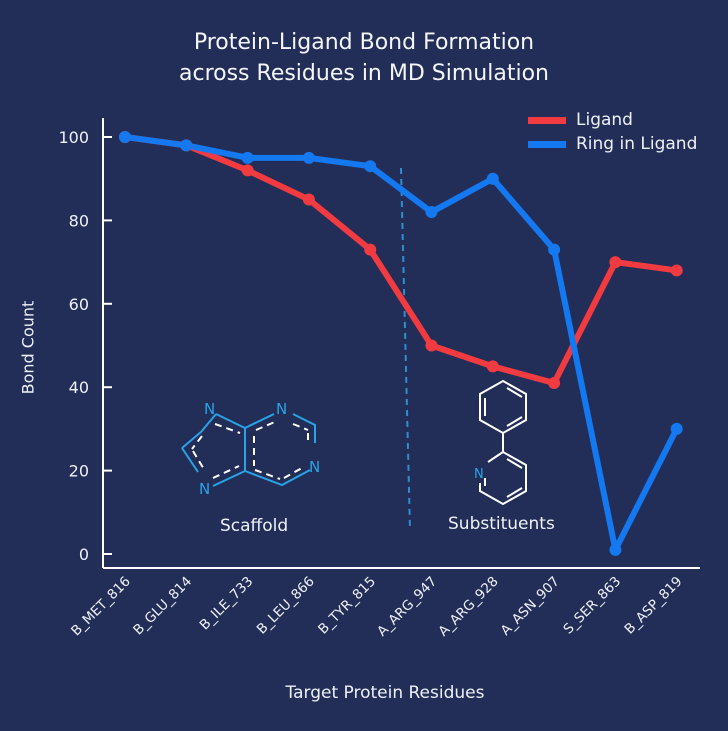 This screenshot has height=731, width=728. What do you see at coordinates (79, 471) in the screenshot?
I see `y-tick-label: 20` at bounding box center [79, 471].